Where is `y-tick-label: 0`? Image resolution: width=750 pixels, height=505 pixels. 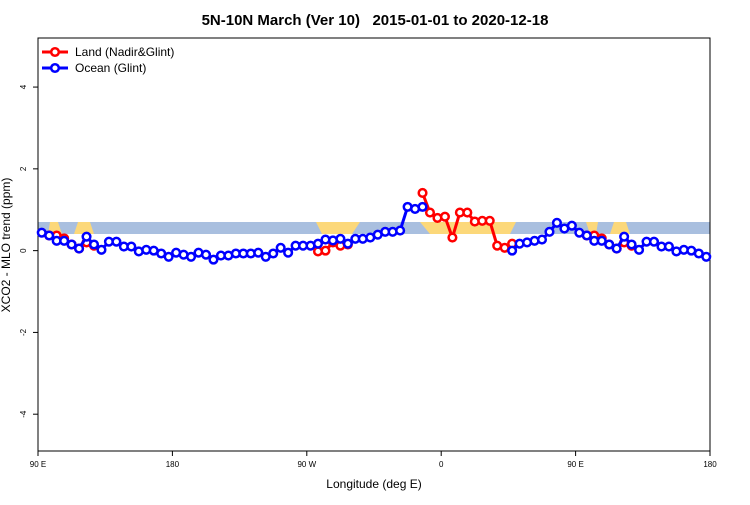 y-tick-label: 0 is located at coordinates (23, 250).